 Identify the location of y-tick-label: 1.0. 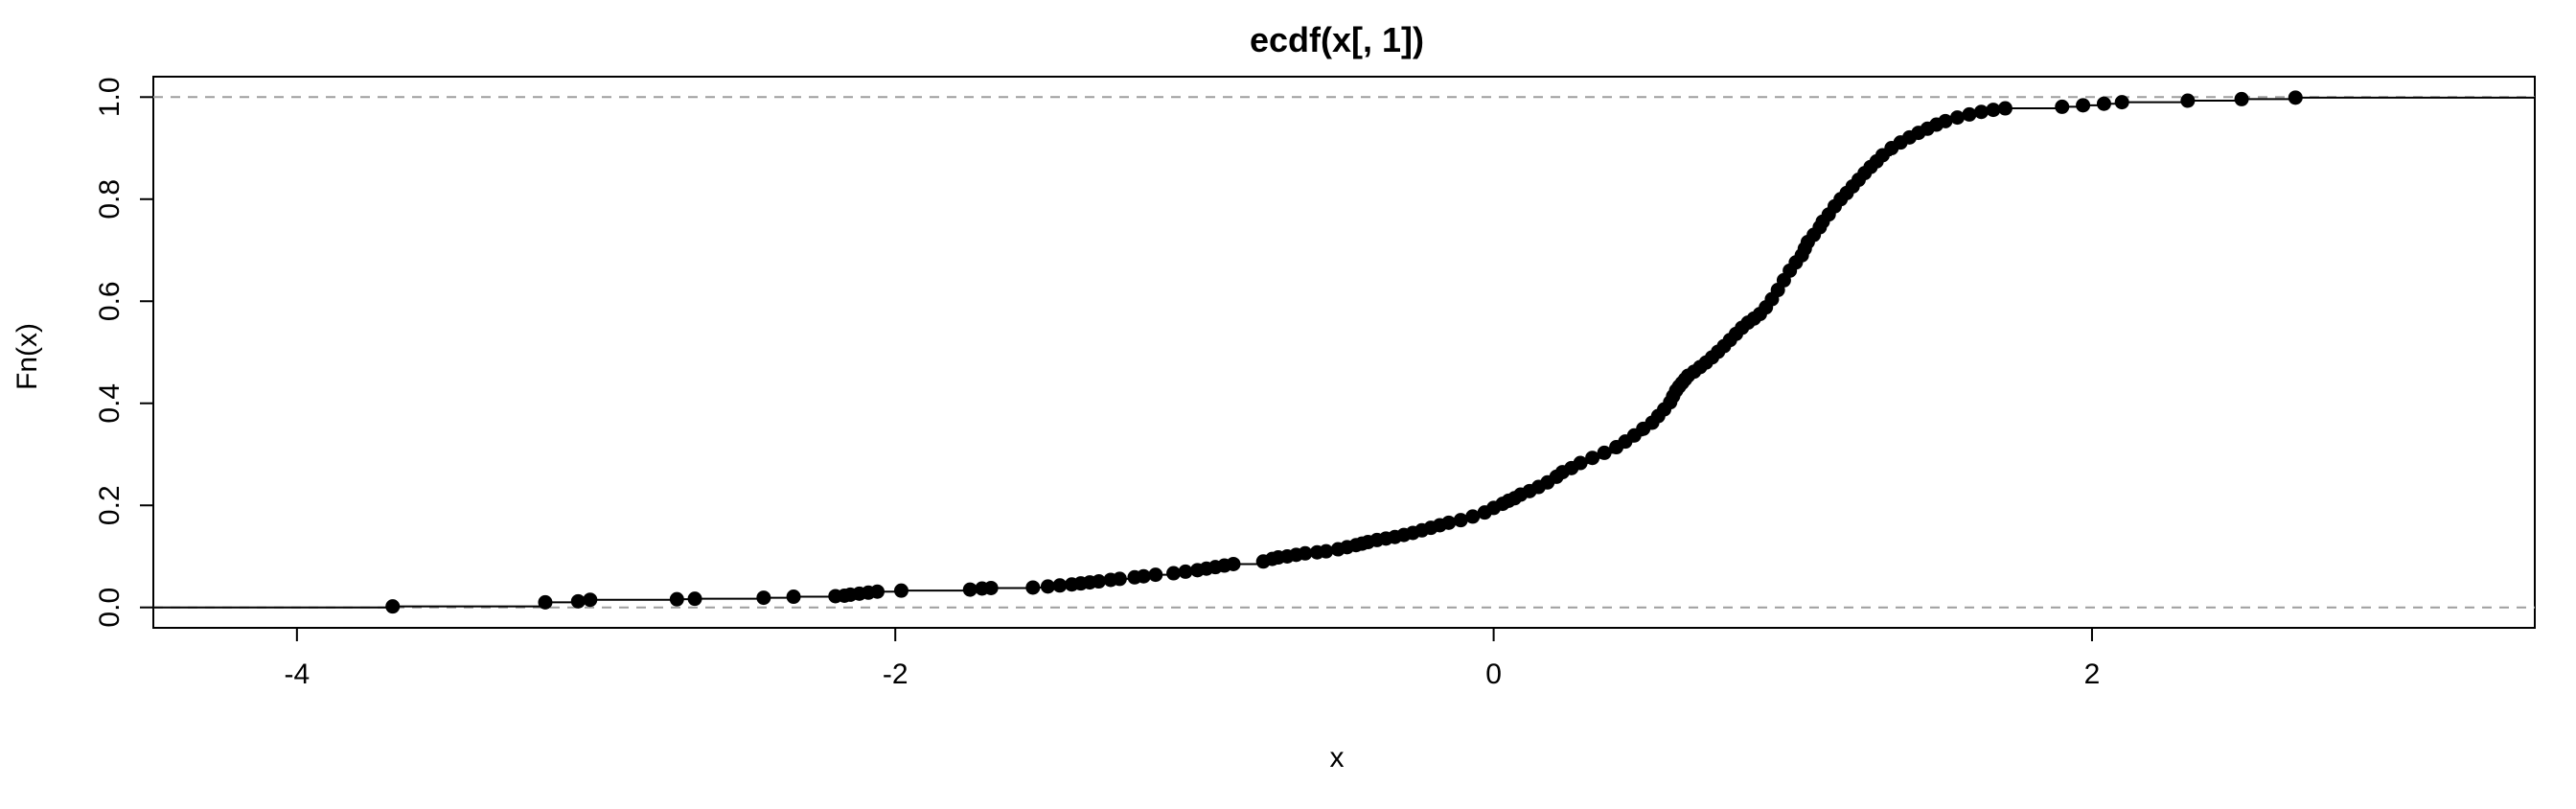
(110, 97).